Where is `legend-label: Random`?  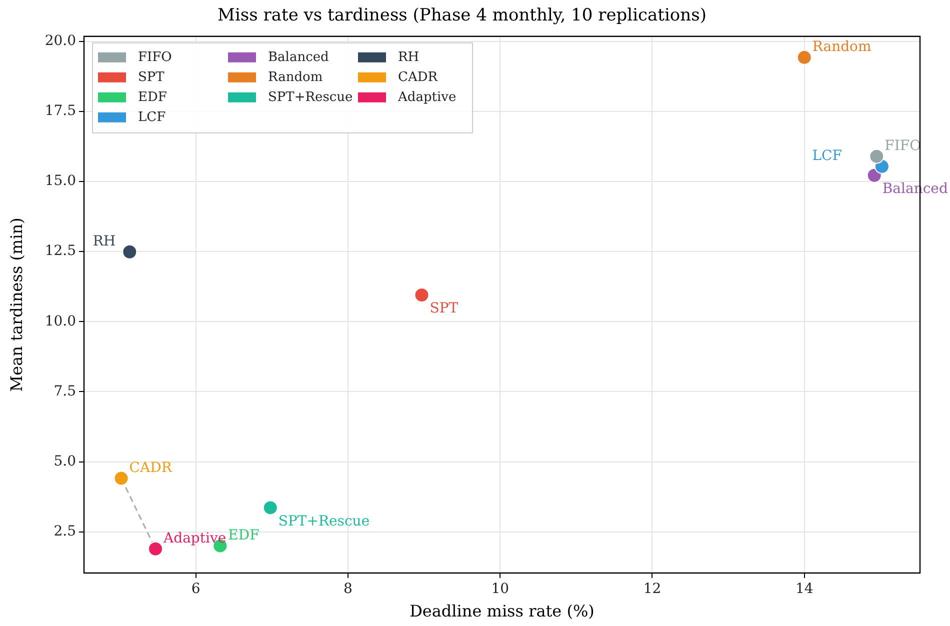
legend-label: Random is located at coordinates (295, 77).